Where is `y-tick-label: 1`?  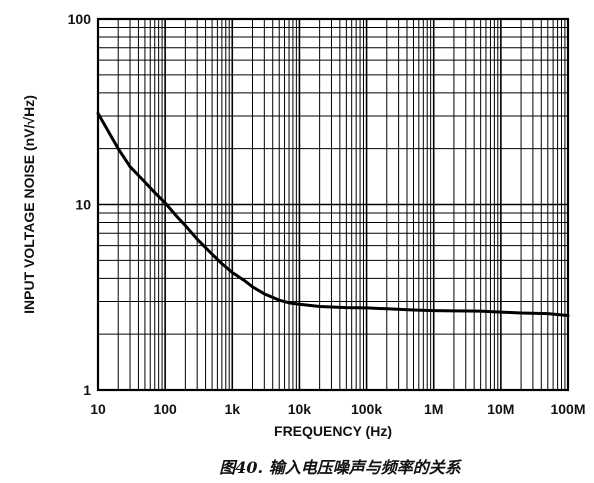
y-tick-label: 1 is located at coordinates (87, 390).